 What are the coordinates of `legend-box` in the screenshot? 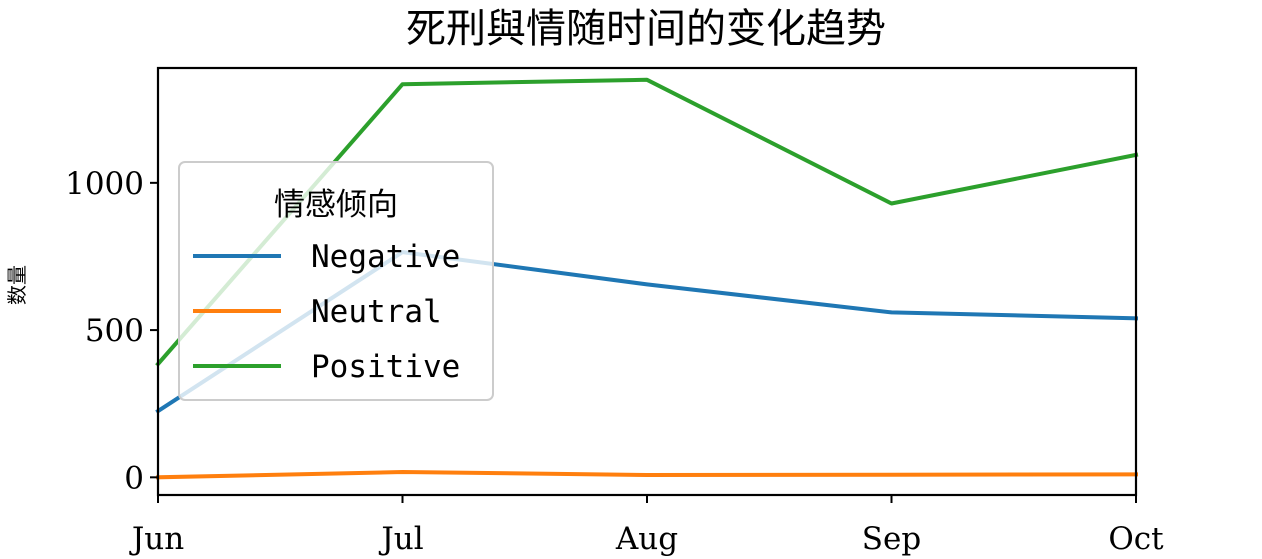 It's located at (336, 281).